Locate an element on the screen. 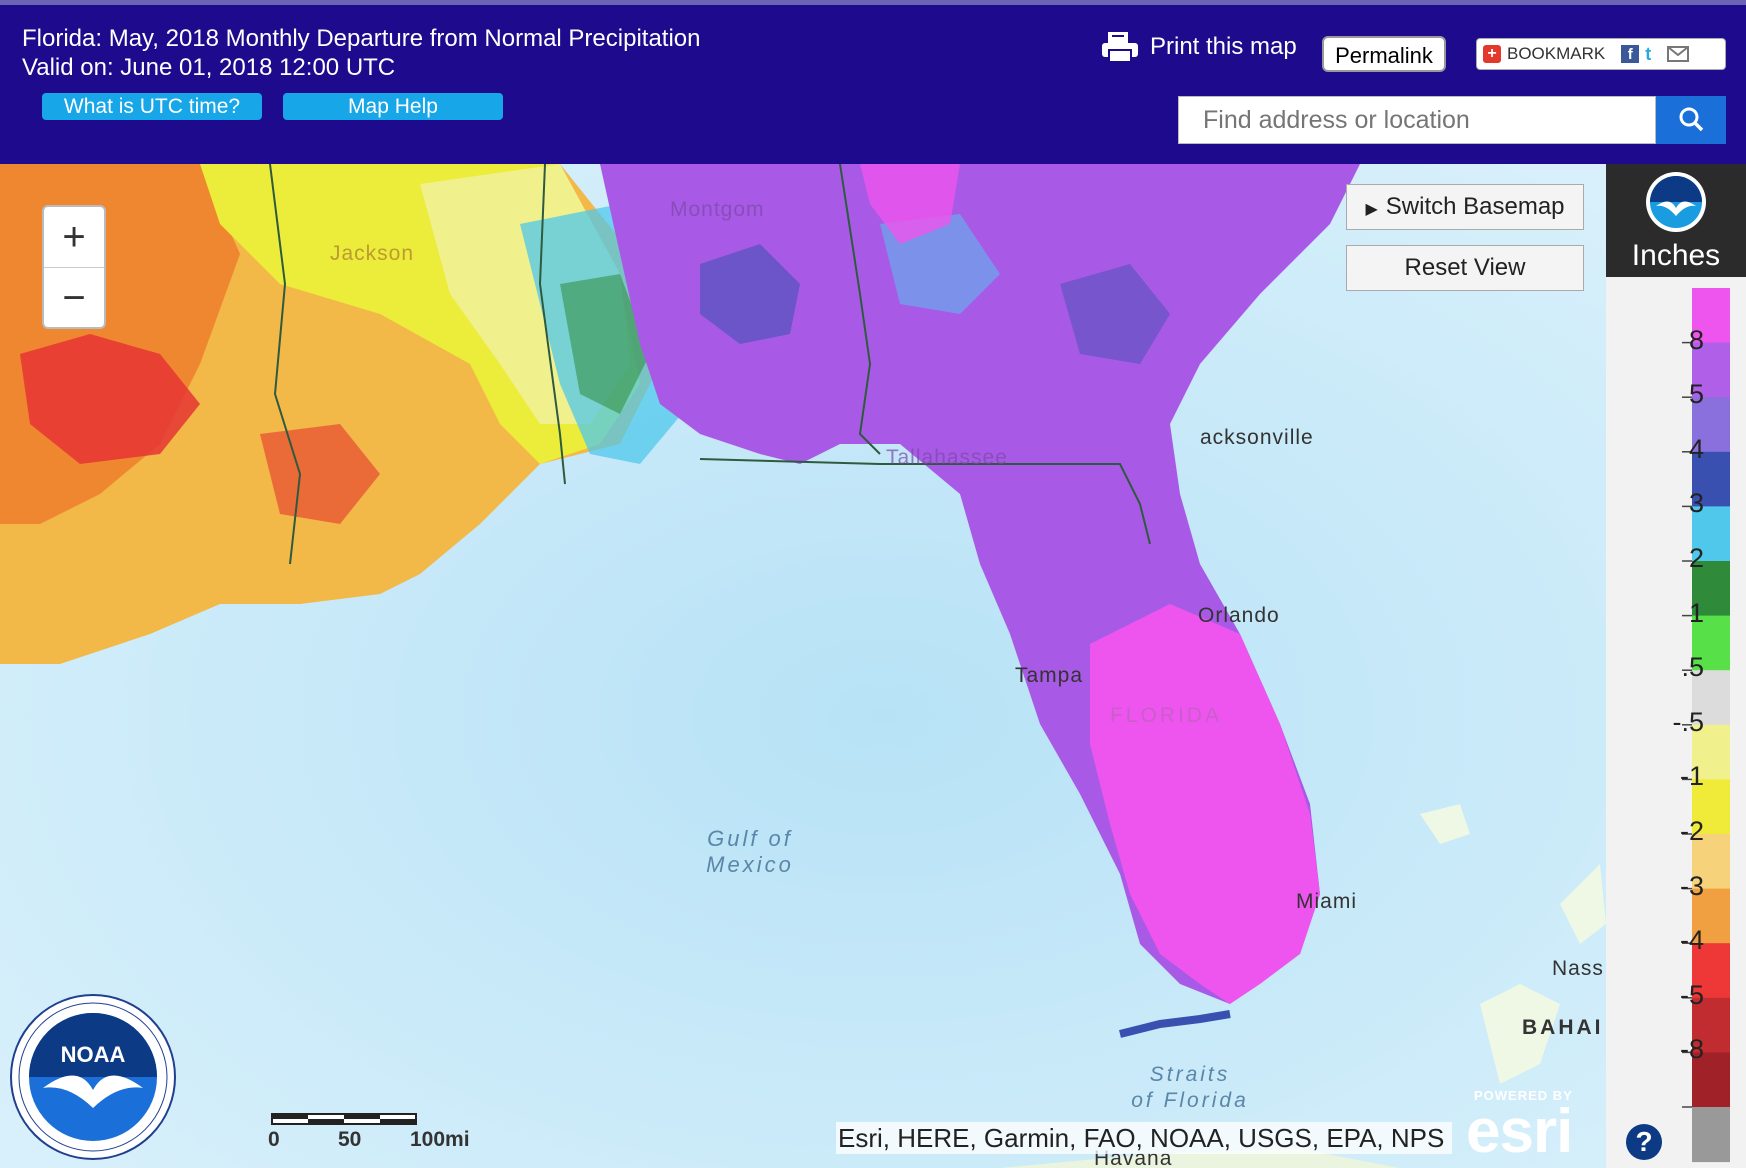  city-label-miami: Miami is located at coordinates (1326, 901).